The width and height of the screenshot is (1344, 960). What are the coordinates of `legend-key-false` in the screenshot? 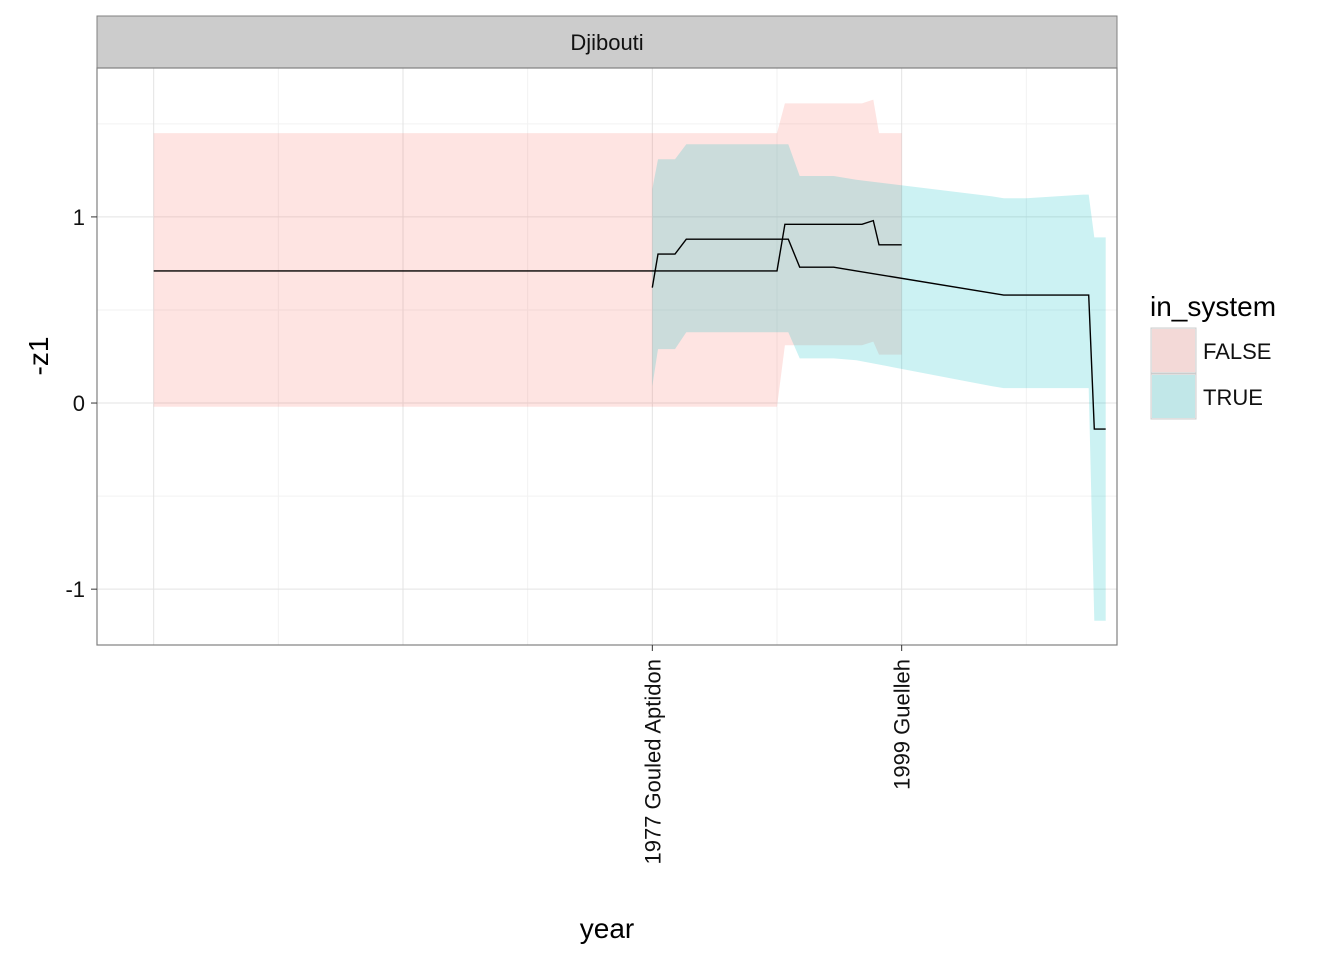 It's located at (1173, 350).